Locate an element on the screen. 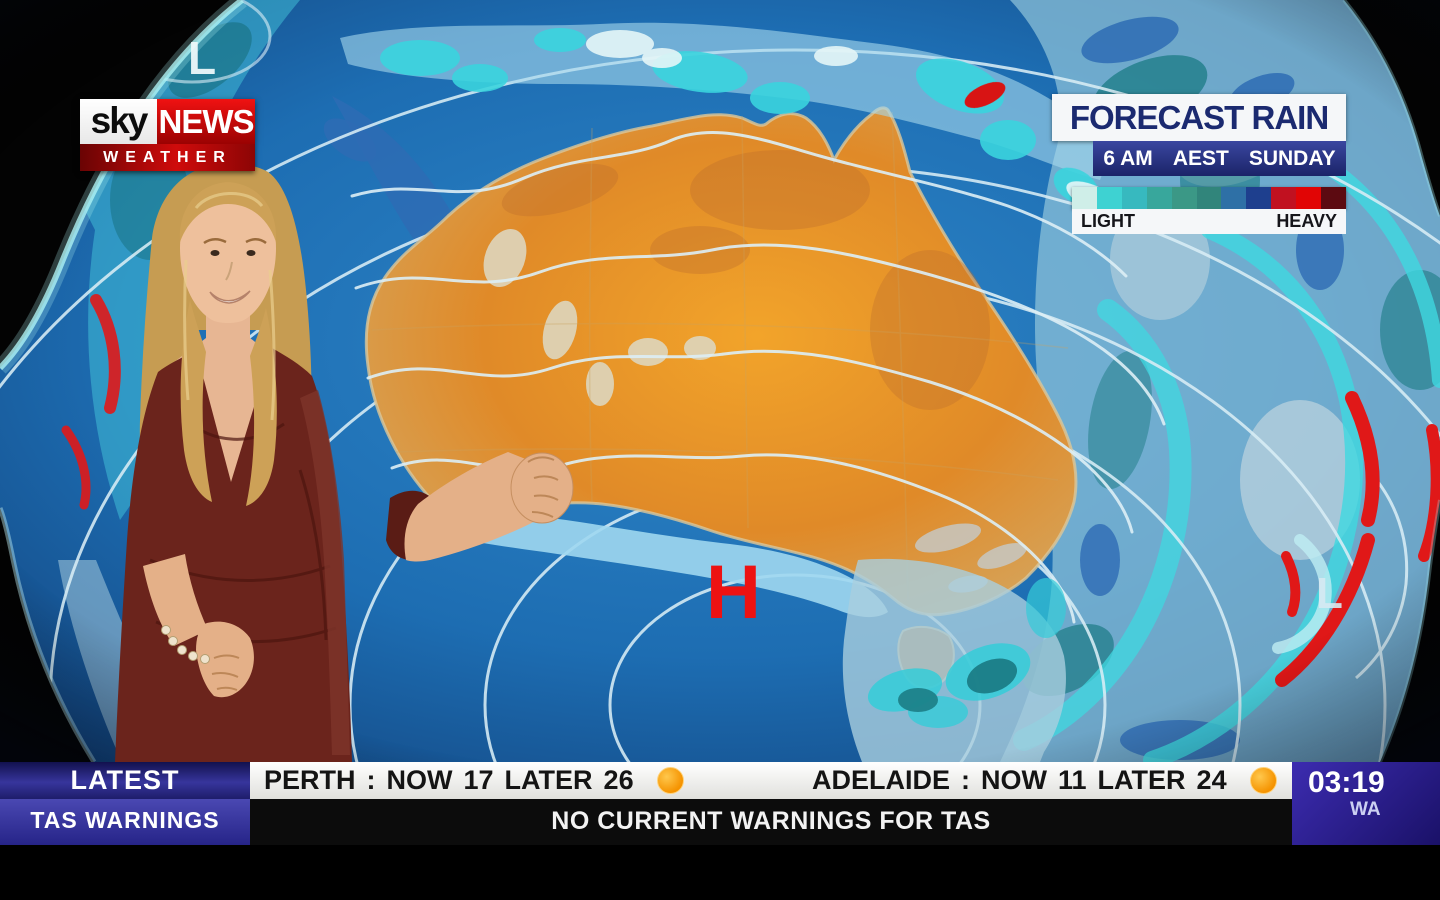  rain-intensity-scale is located at coordinates (1209, 198).